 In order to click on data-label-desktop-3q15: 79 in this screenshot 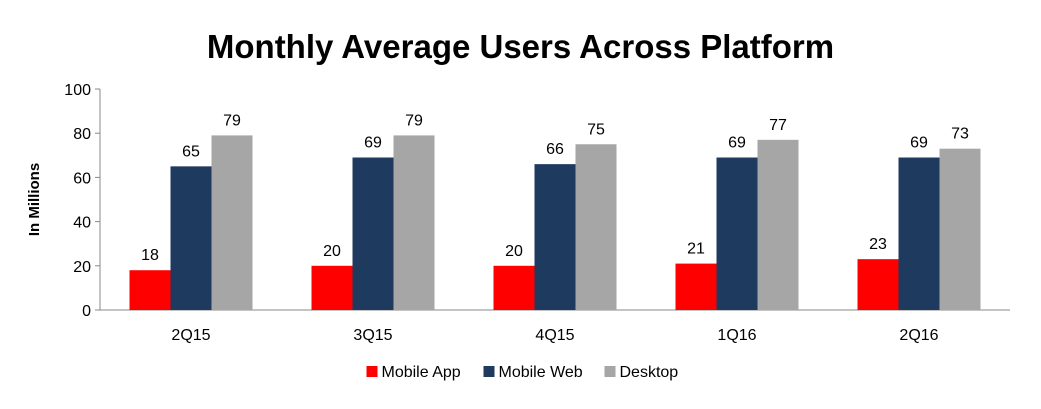, I will do `click(414, 120)`.